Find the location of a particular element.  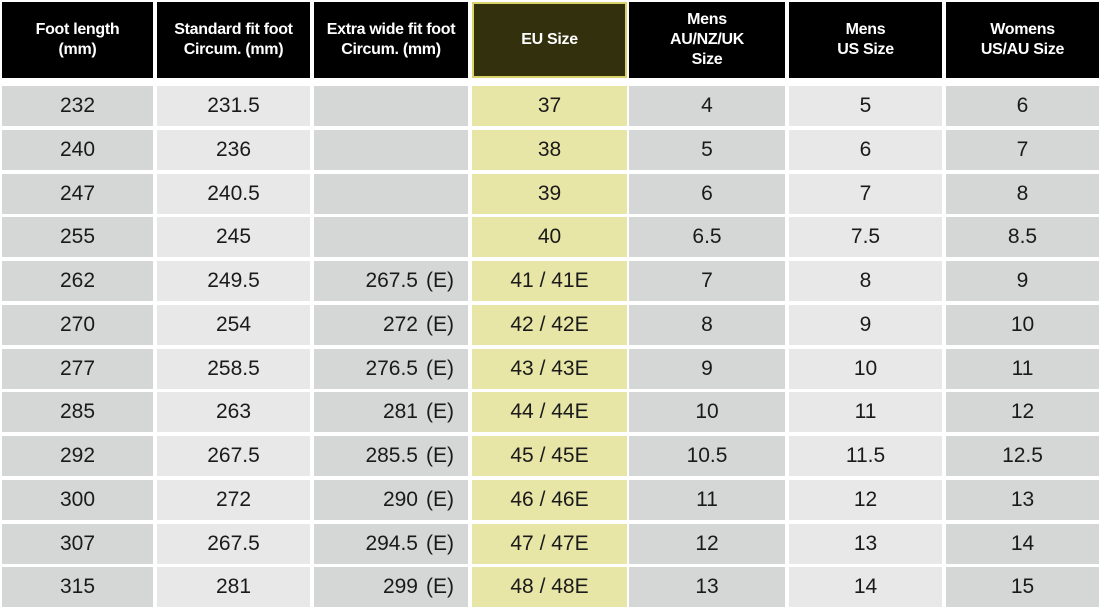

cell-eu-size: 43 / 43E is located at coordinates (549, 369).